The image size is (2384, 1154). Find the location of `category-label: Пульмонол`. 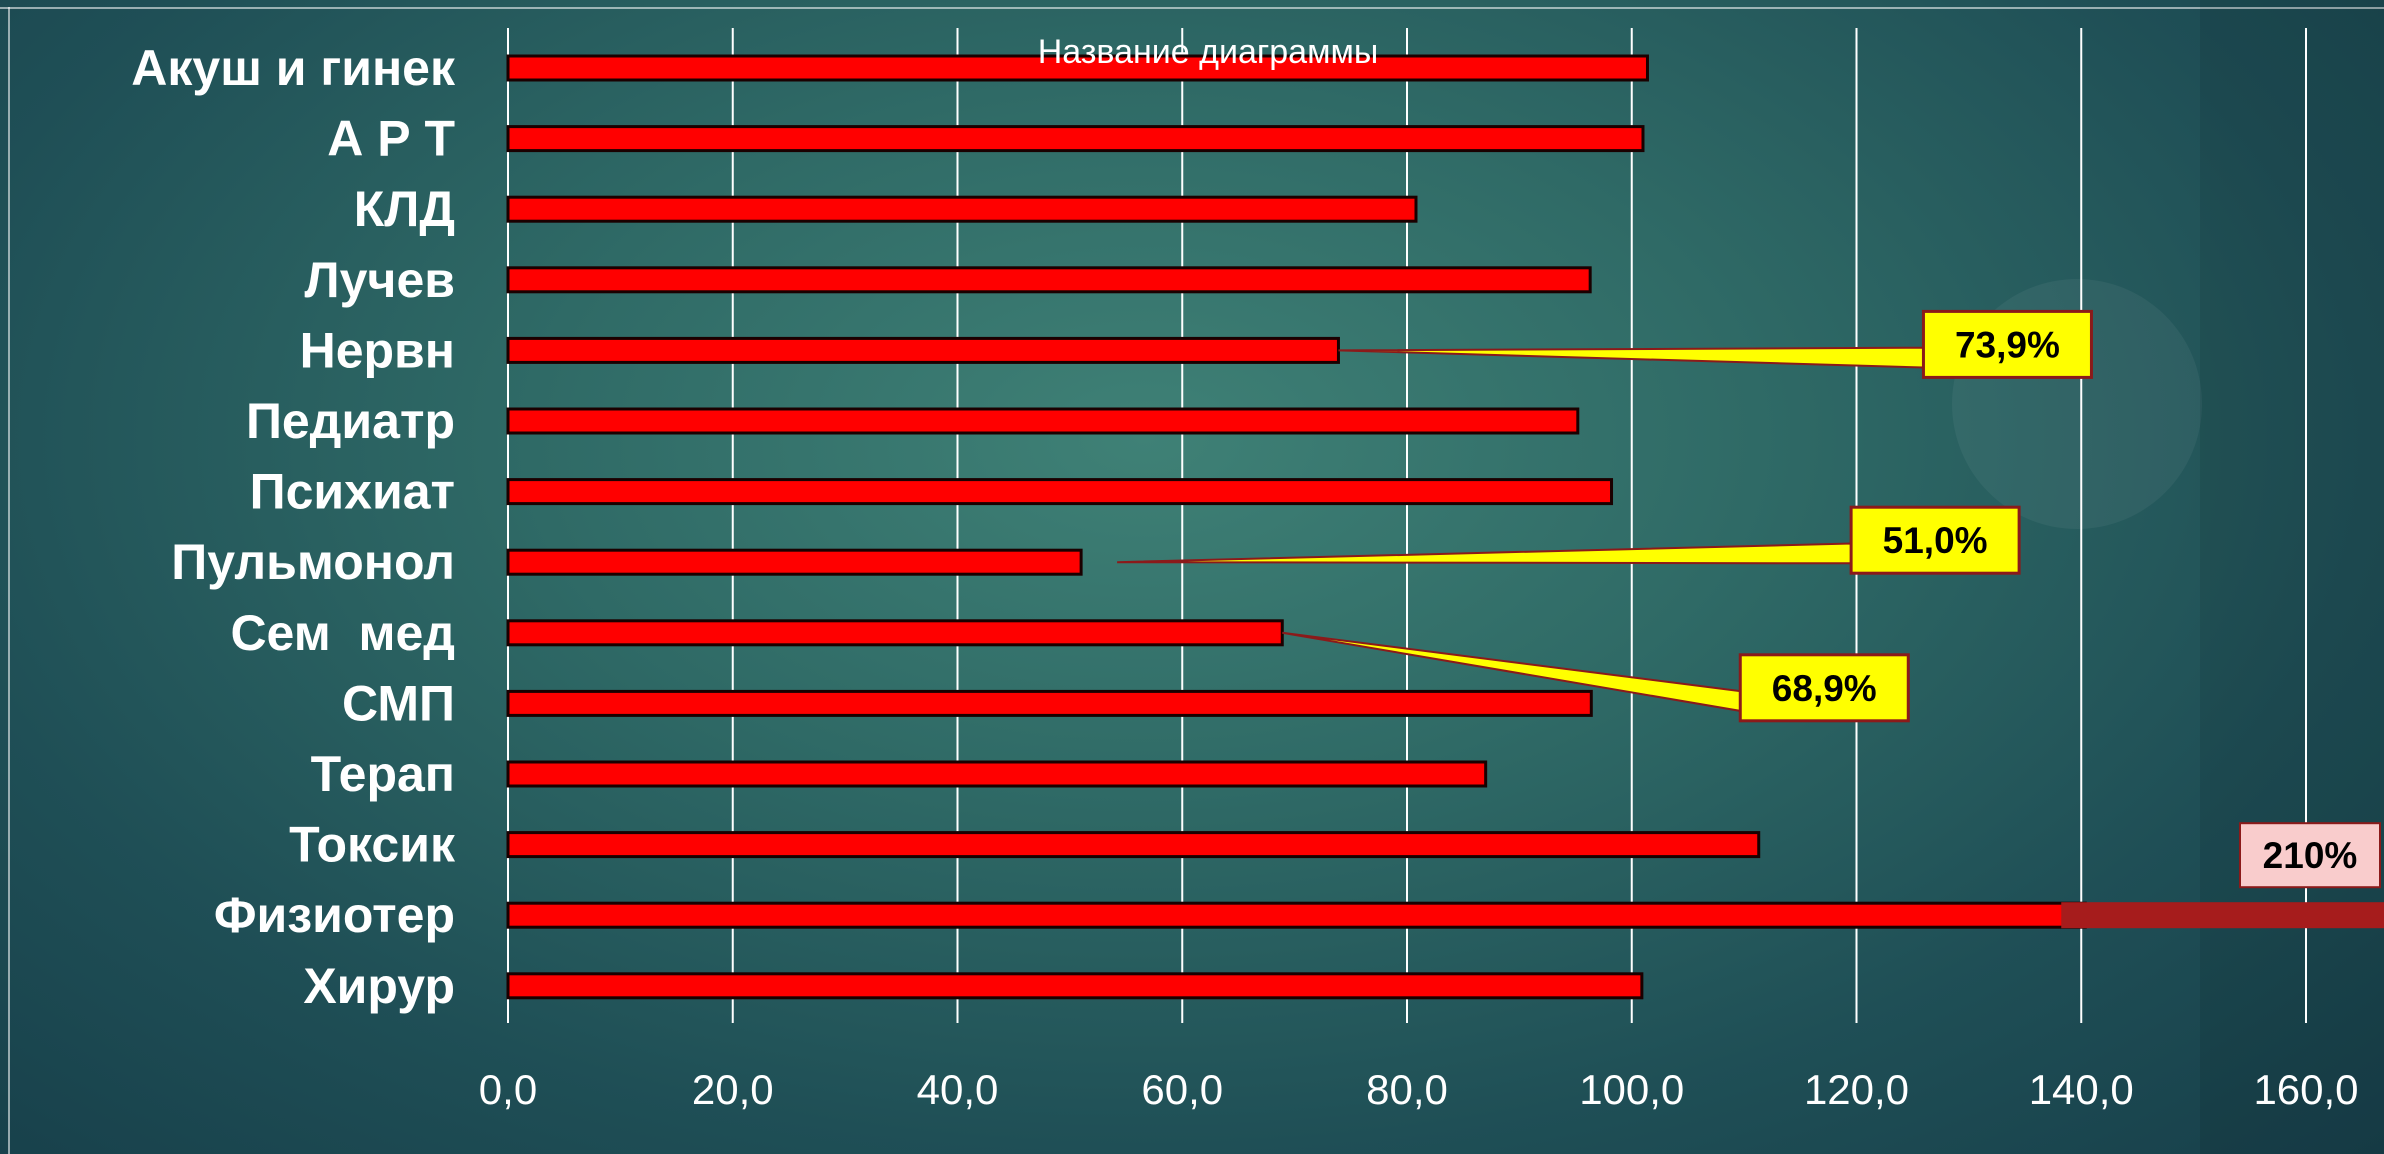

category-label: Пульмонол is located at coordinates (313, 562).